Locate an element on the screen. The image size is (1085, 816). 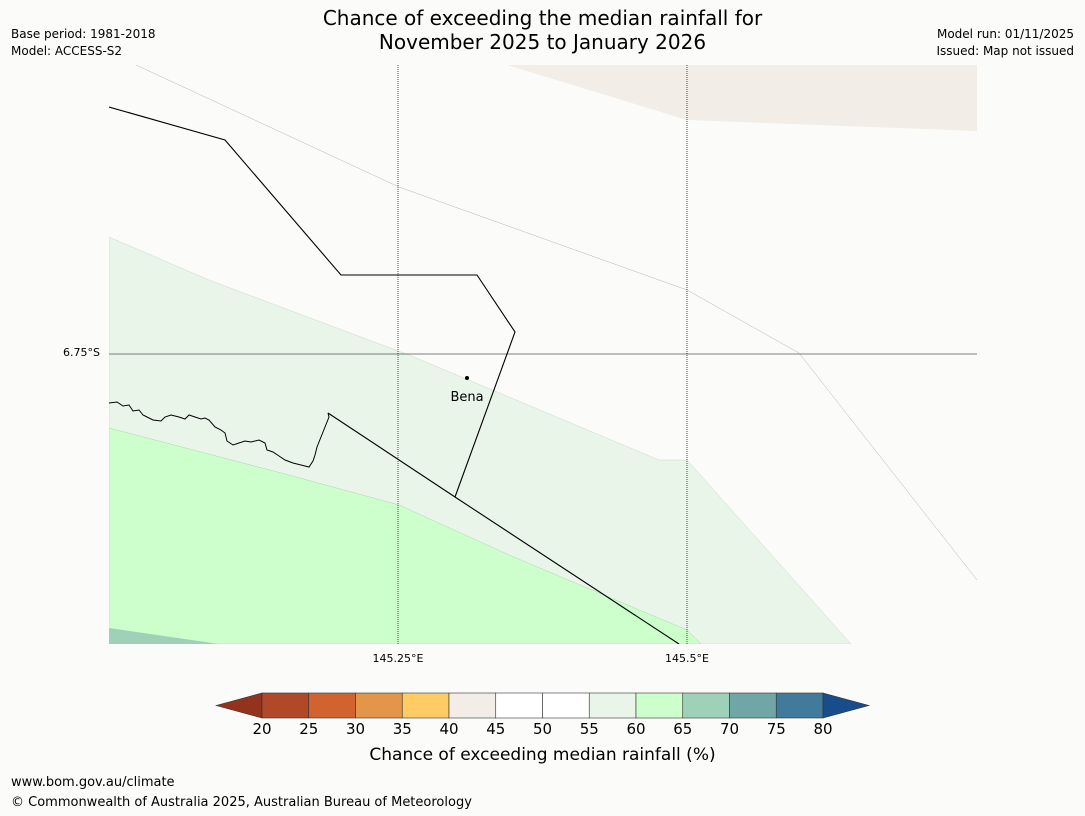
colorbar-tick-label: 25 is located at coordinates (309, 729).